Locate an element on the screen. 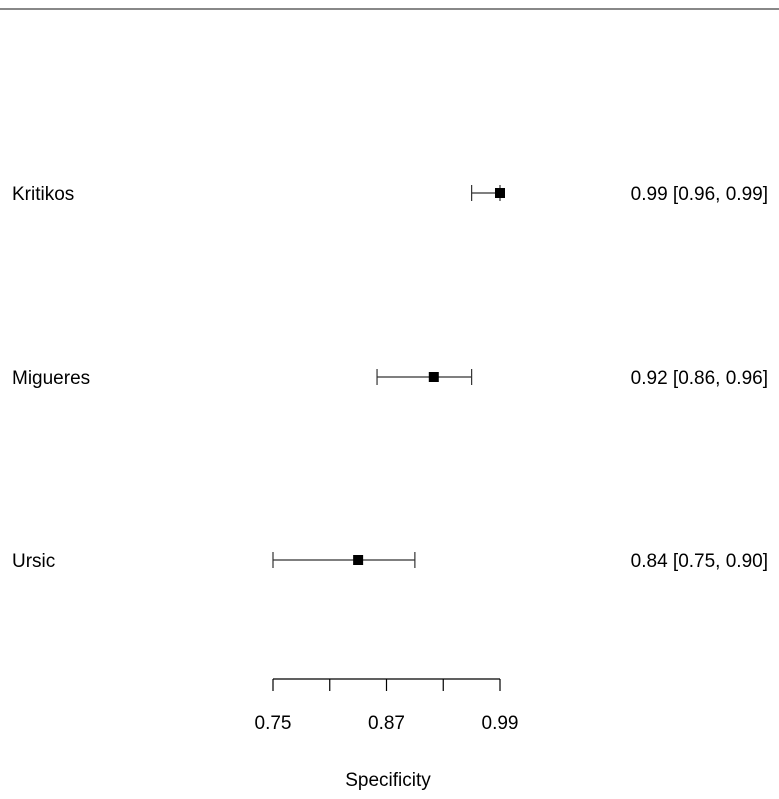  point-estimate-migueres is located at coordinates (433, 377).